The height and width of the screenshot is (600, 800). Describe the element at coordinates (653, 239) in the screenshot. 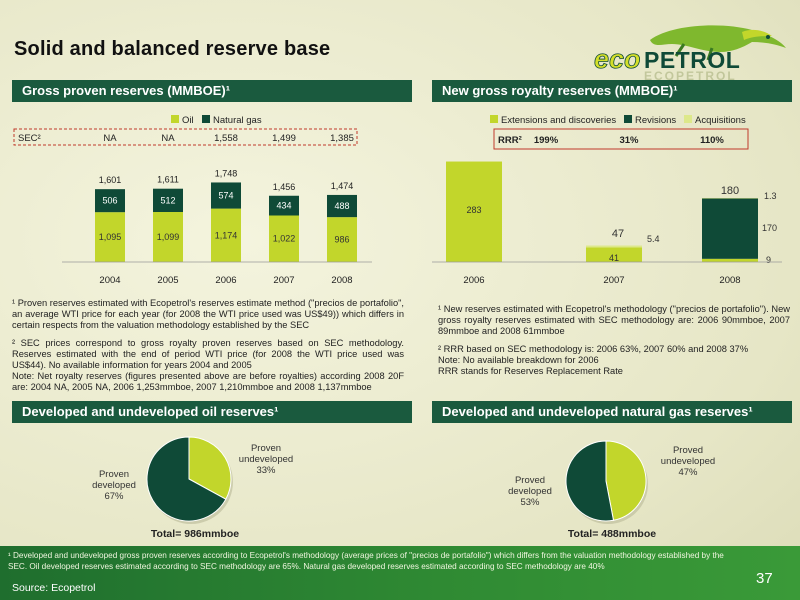

I see `value-label-acquisitions-2007: 5.4` at that location.